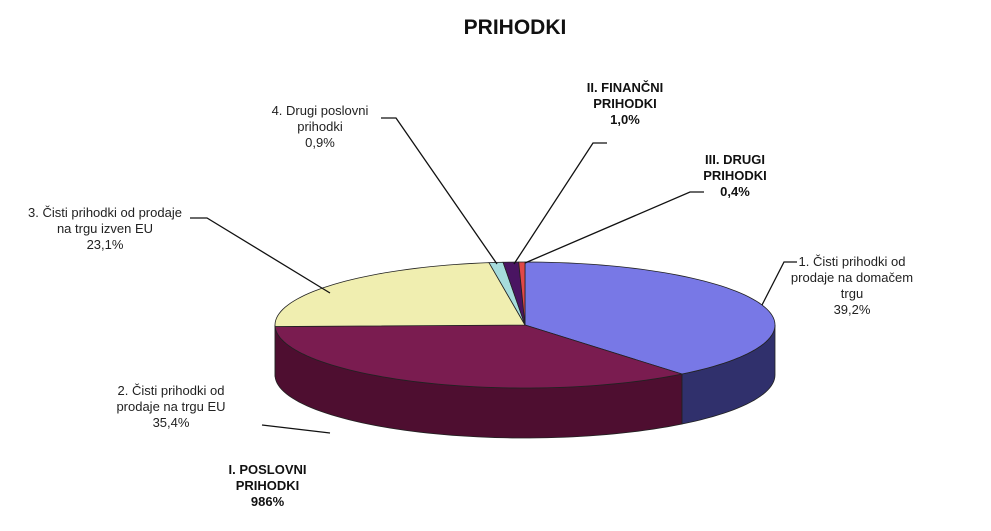 The height and width of the screenshot is (531, 991). Describe the element at coordinates (735, 191) in the screenshot. I see `label-value: 0,4%` at that location.